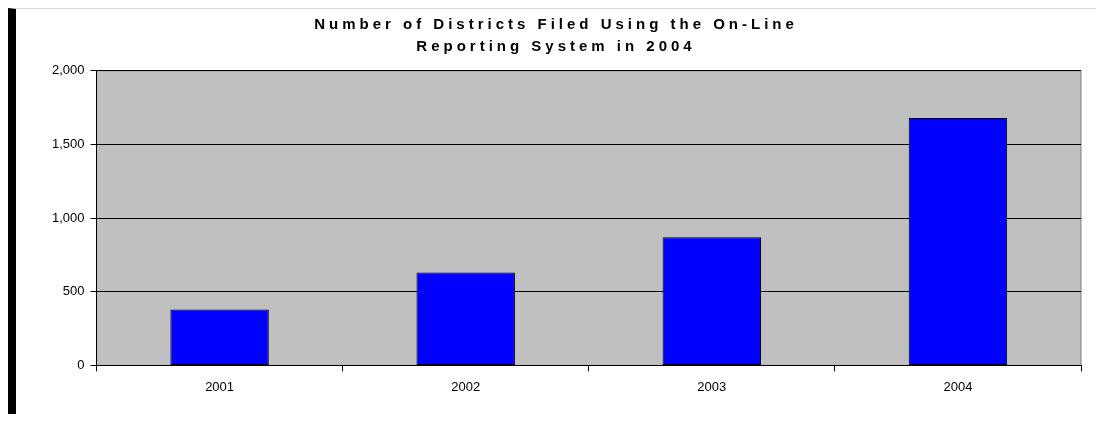  Describe the element at coordinates (68, 217) in the screenshot. I see `y-tick-label: 1,000` at that location.